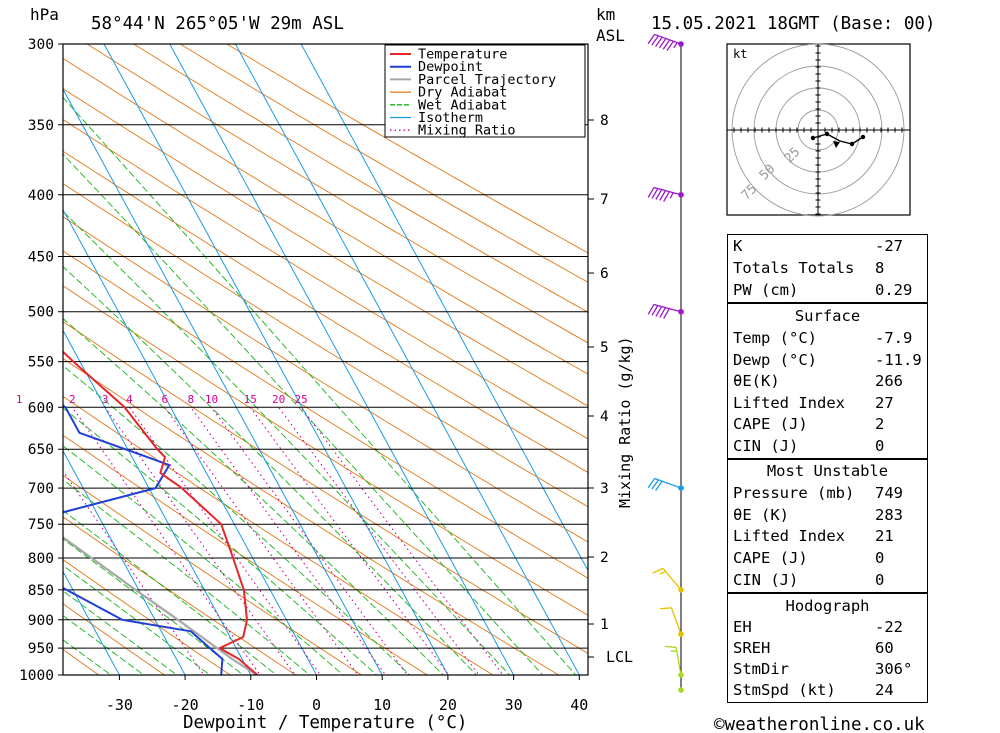 This screenshot has width=1000, height=733. Describe the element at coordinates (740, 54) in the screenshot. I see `hodograph-unit-label: kt` at that location.